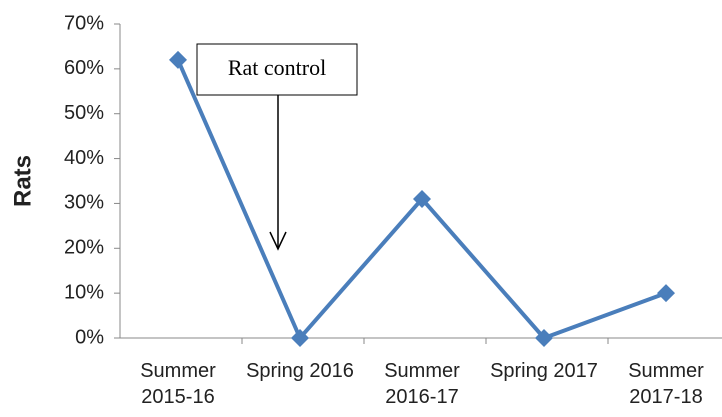 The image size is (722, 417). I want to click on annotation-text: Rat control, so click(277, 67).